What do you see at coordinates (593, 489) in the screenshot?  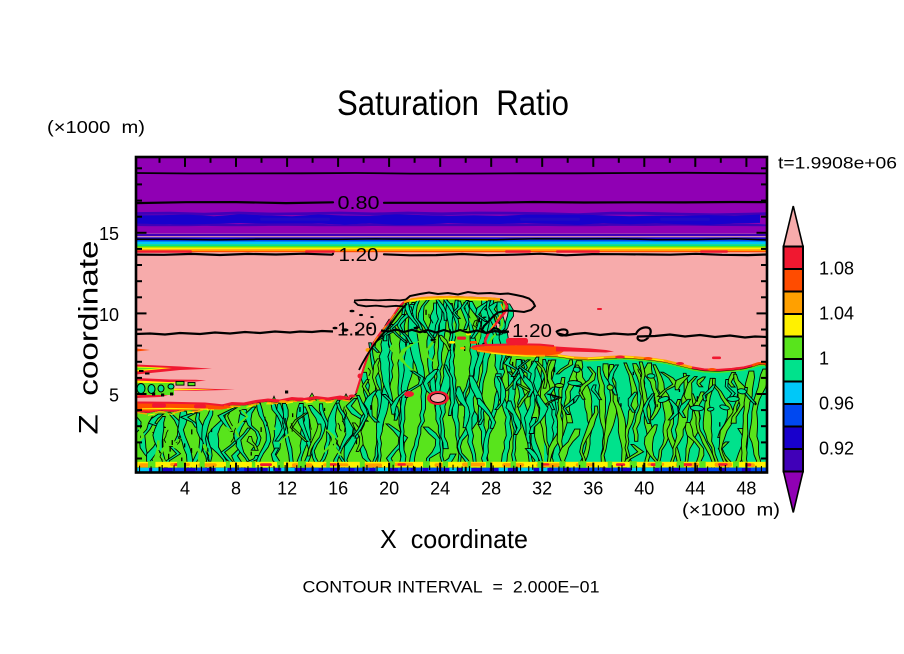 I see `svg-text: 36` at bounding box center [593, 489].